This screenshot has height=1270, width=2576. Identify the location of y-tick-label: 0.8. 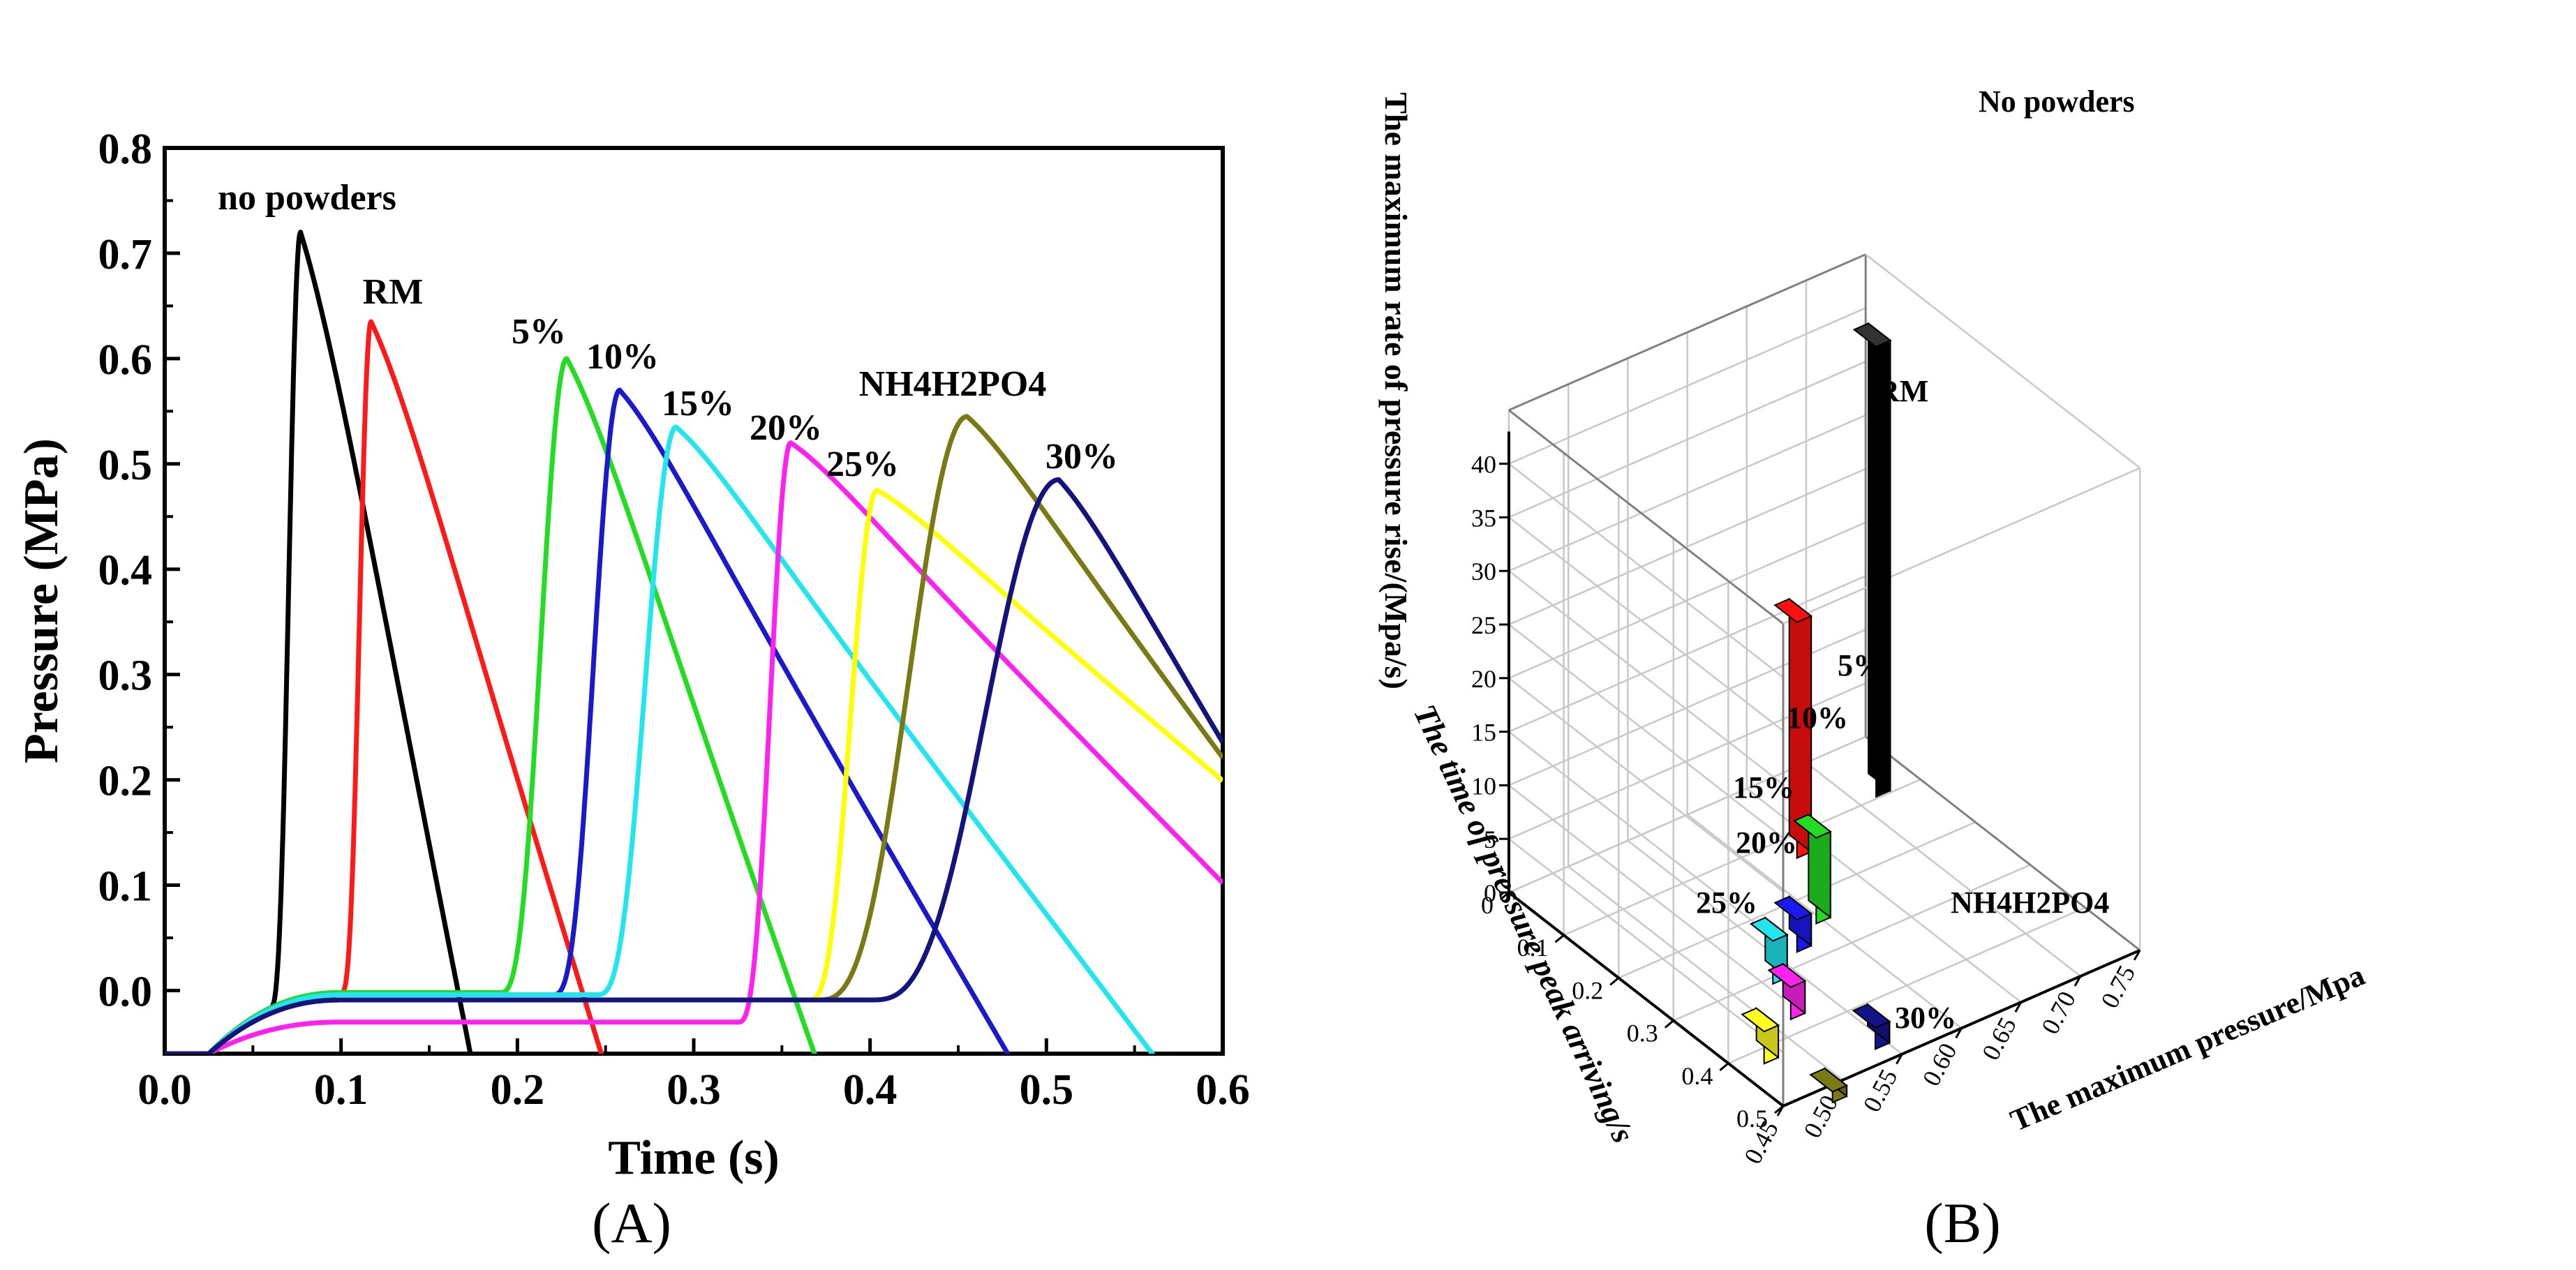
(126, 149).